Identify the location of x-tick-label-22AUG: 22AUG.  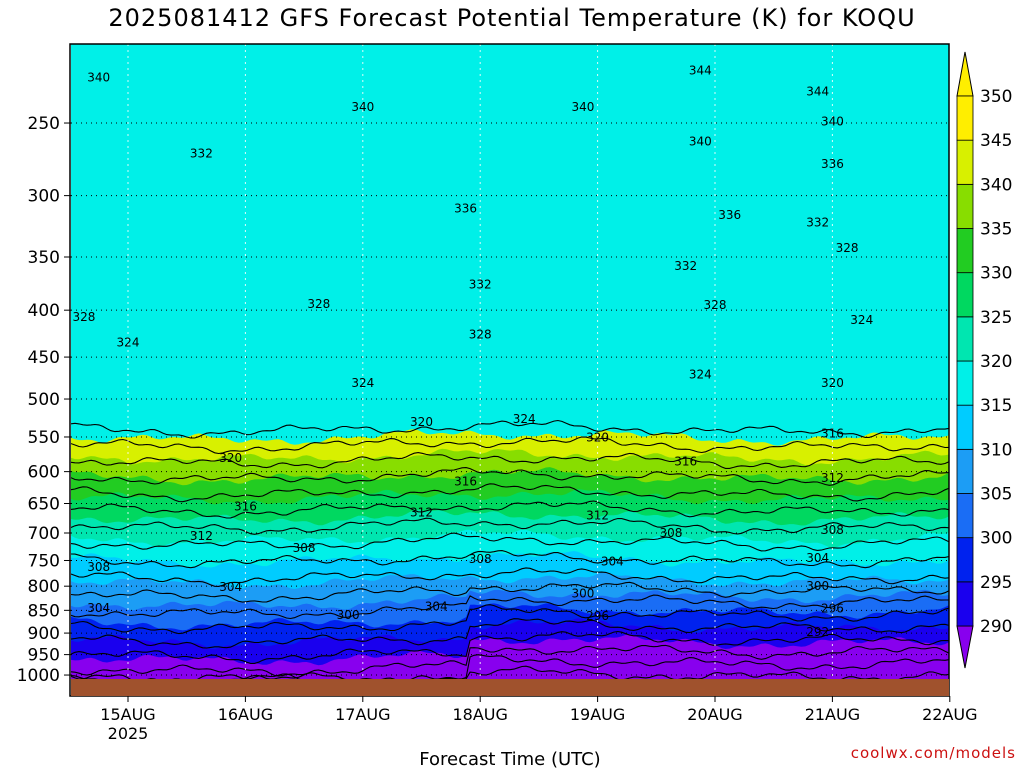
(949, 714).